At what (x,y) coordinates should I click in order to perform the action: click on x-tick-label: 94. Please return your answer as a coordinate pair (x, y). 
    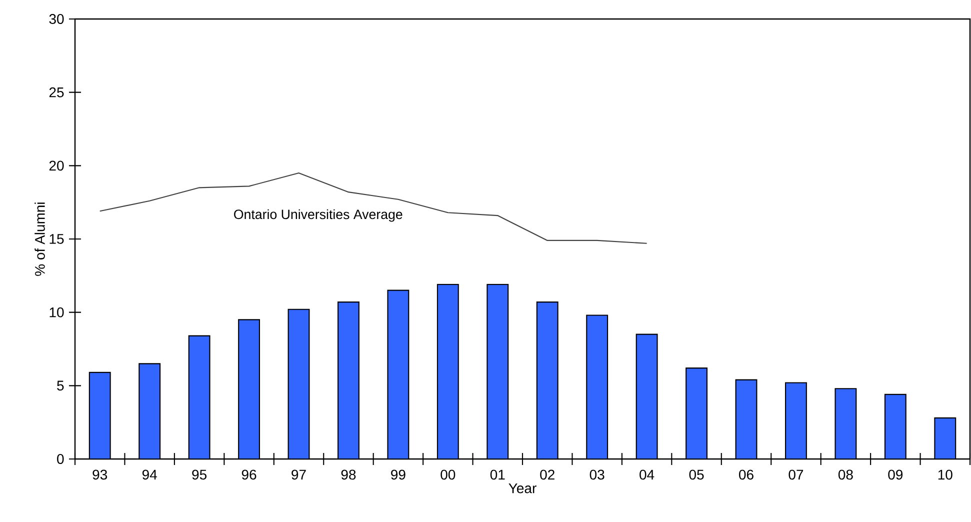
    Looking at the image, I should click on (149, 475).